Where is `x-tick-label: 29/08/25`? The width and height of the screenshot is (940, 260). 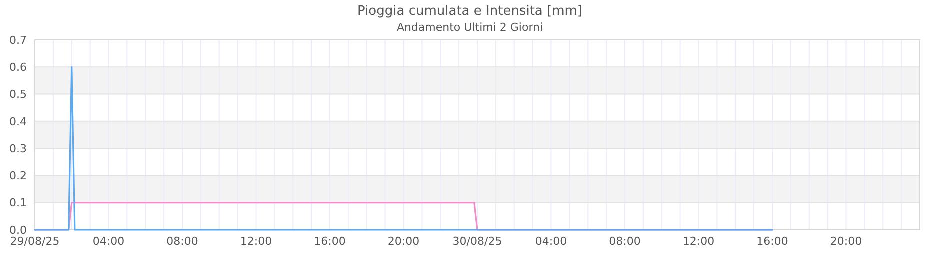 x-tick-label: 29/08/25 is located at coordinates (35, 241).